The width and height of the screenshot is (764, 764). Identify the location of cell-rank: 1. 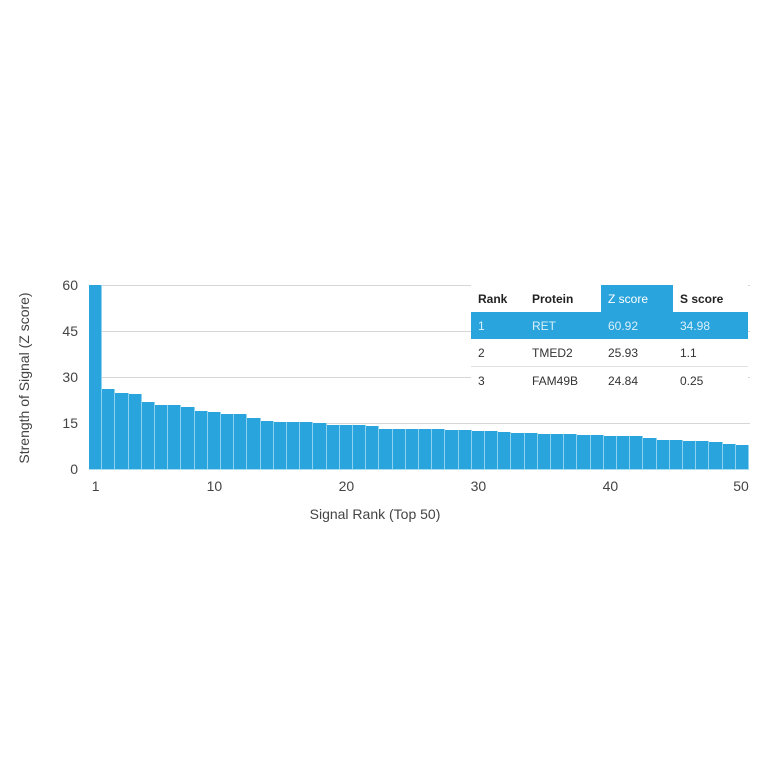
(498, 325).